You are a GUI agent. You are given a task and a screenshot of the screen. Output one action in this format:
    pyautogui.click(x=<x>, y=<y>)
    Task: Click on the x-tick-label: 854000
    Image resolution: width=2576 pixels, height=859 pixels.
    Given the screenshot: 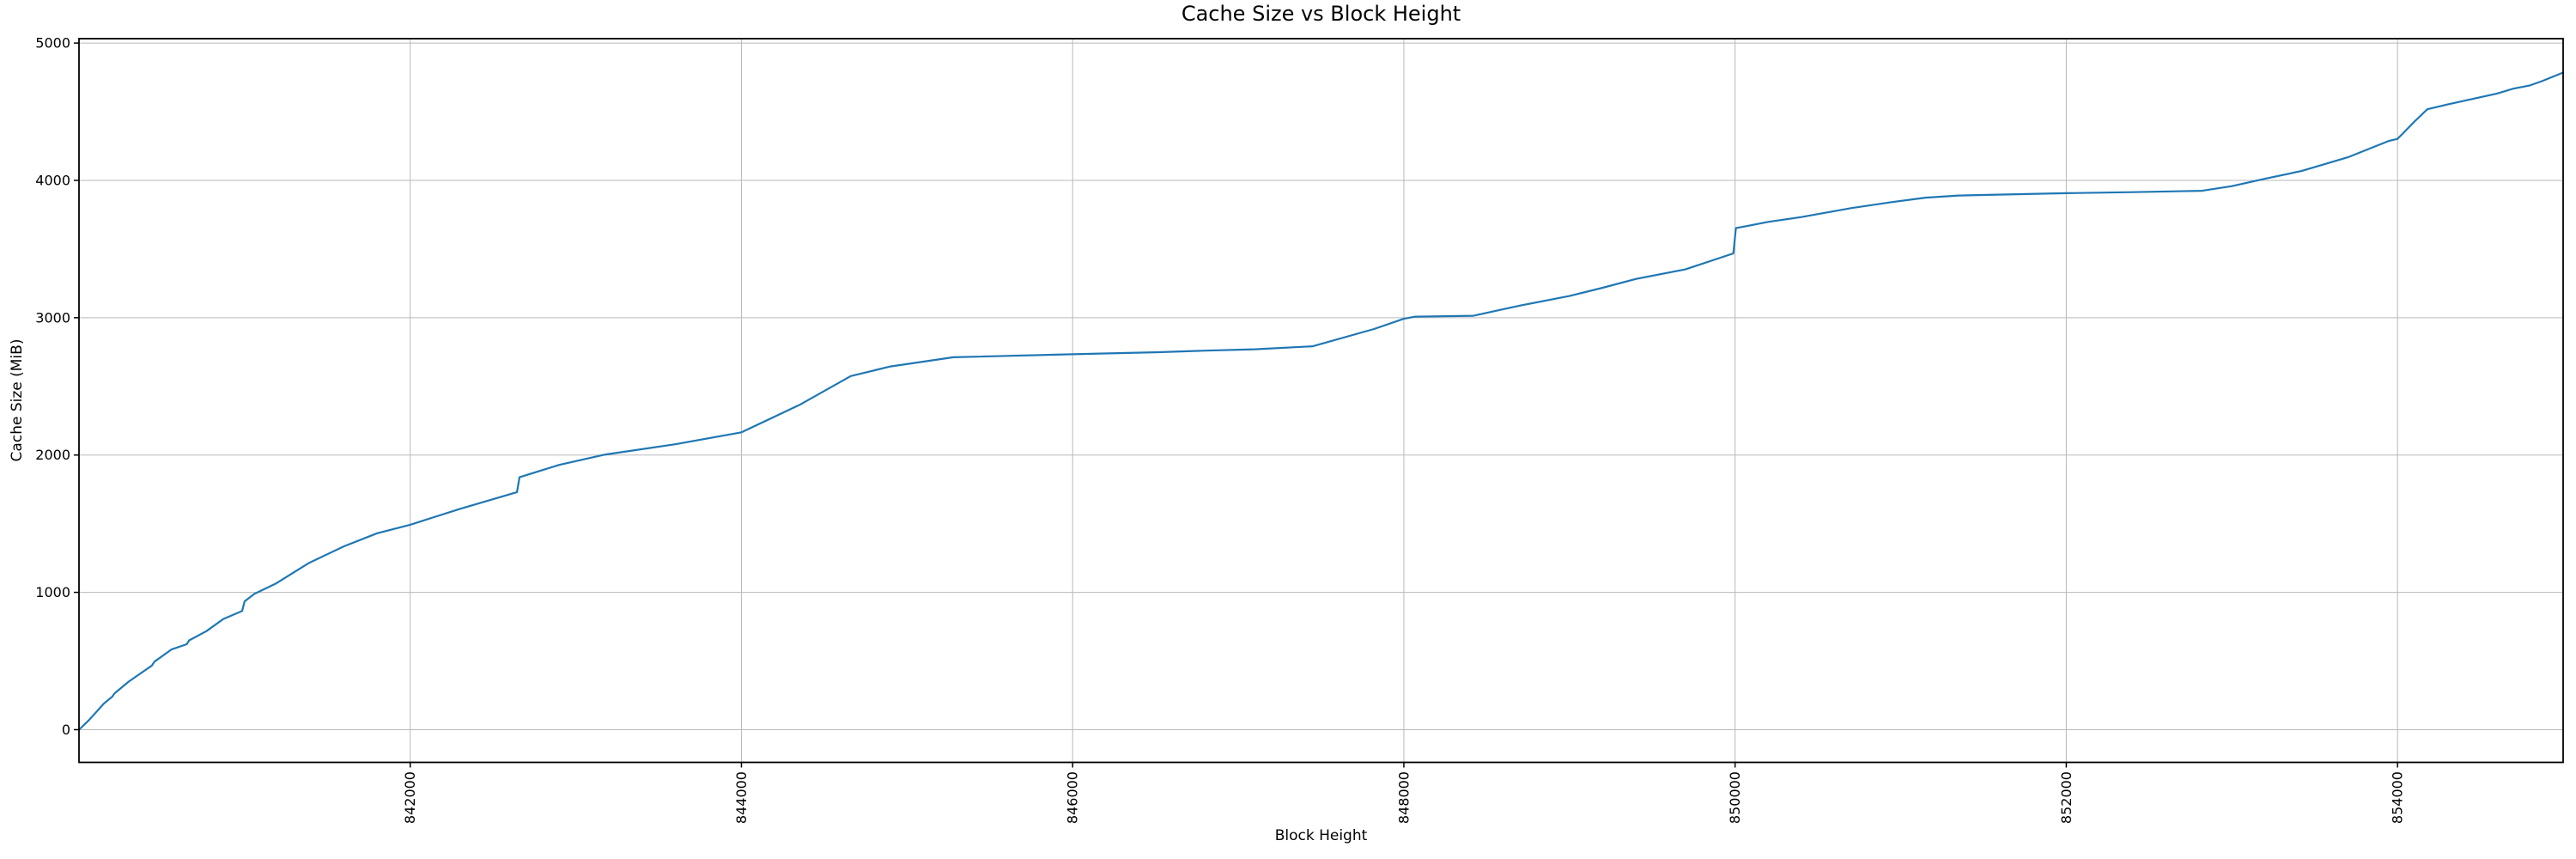 What is the action you would take?
    pyautogui.click(x=2398, y=798)
    